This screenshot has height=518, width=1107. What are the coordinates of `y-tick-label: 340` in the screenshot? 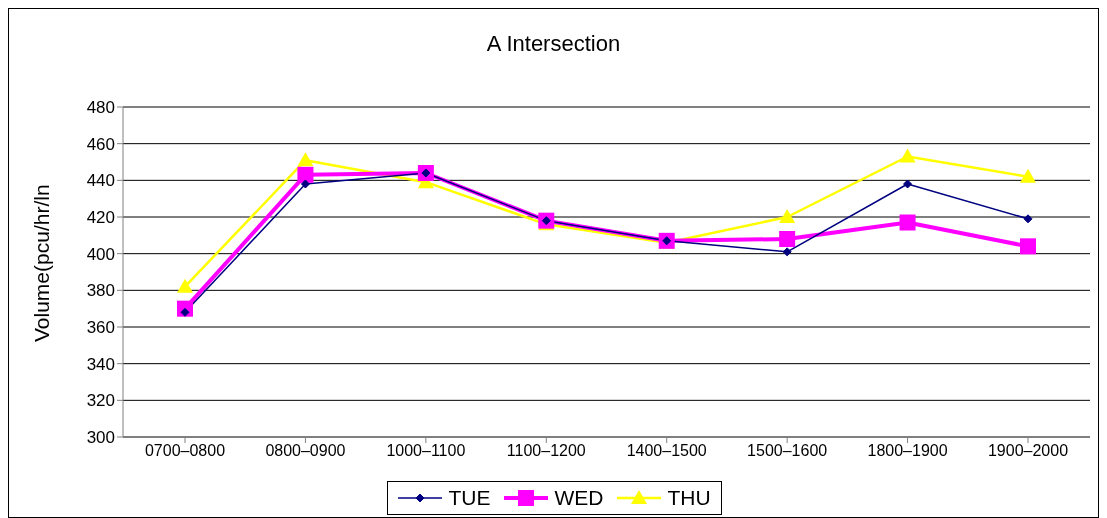 It's located at (100, 364).